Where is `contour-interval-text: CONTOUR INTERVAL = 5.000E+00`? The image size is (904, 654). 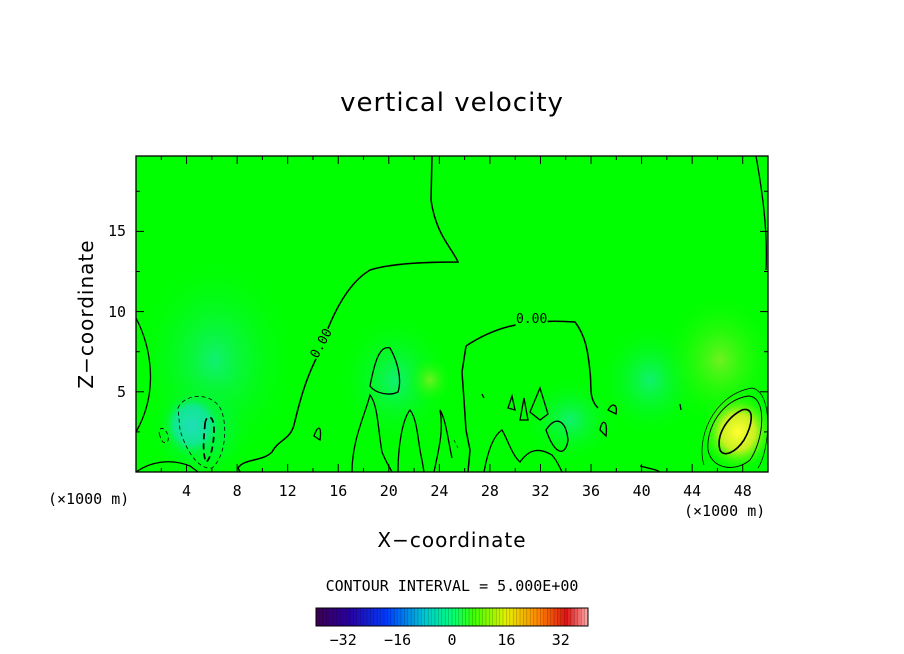 contour-interval-text: CONTOUR INTERVAL = 5.000E+00 is located at coordinates (452, 586).